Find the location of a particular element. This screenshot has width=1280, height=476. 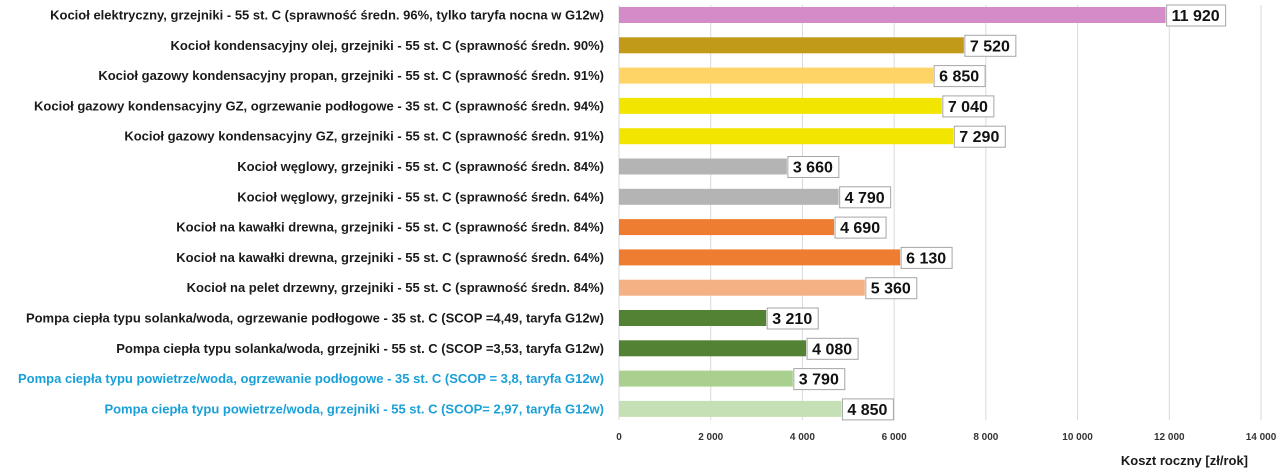

data-label: 6 850 is located at coordinates (959, 76).